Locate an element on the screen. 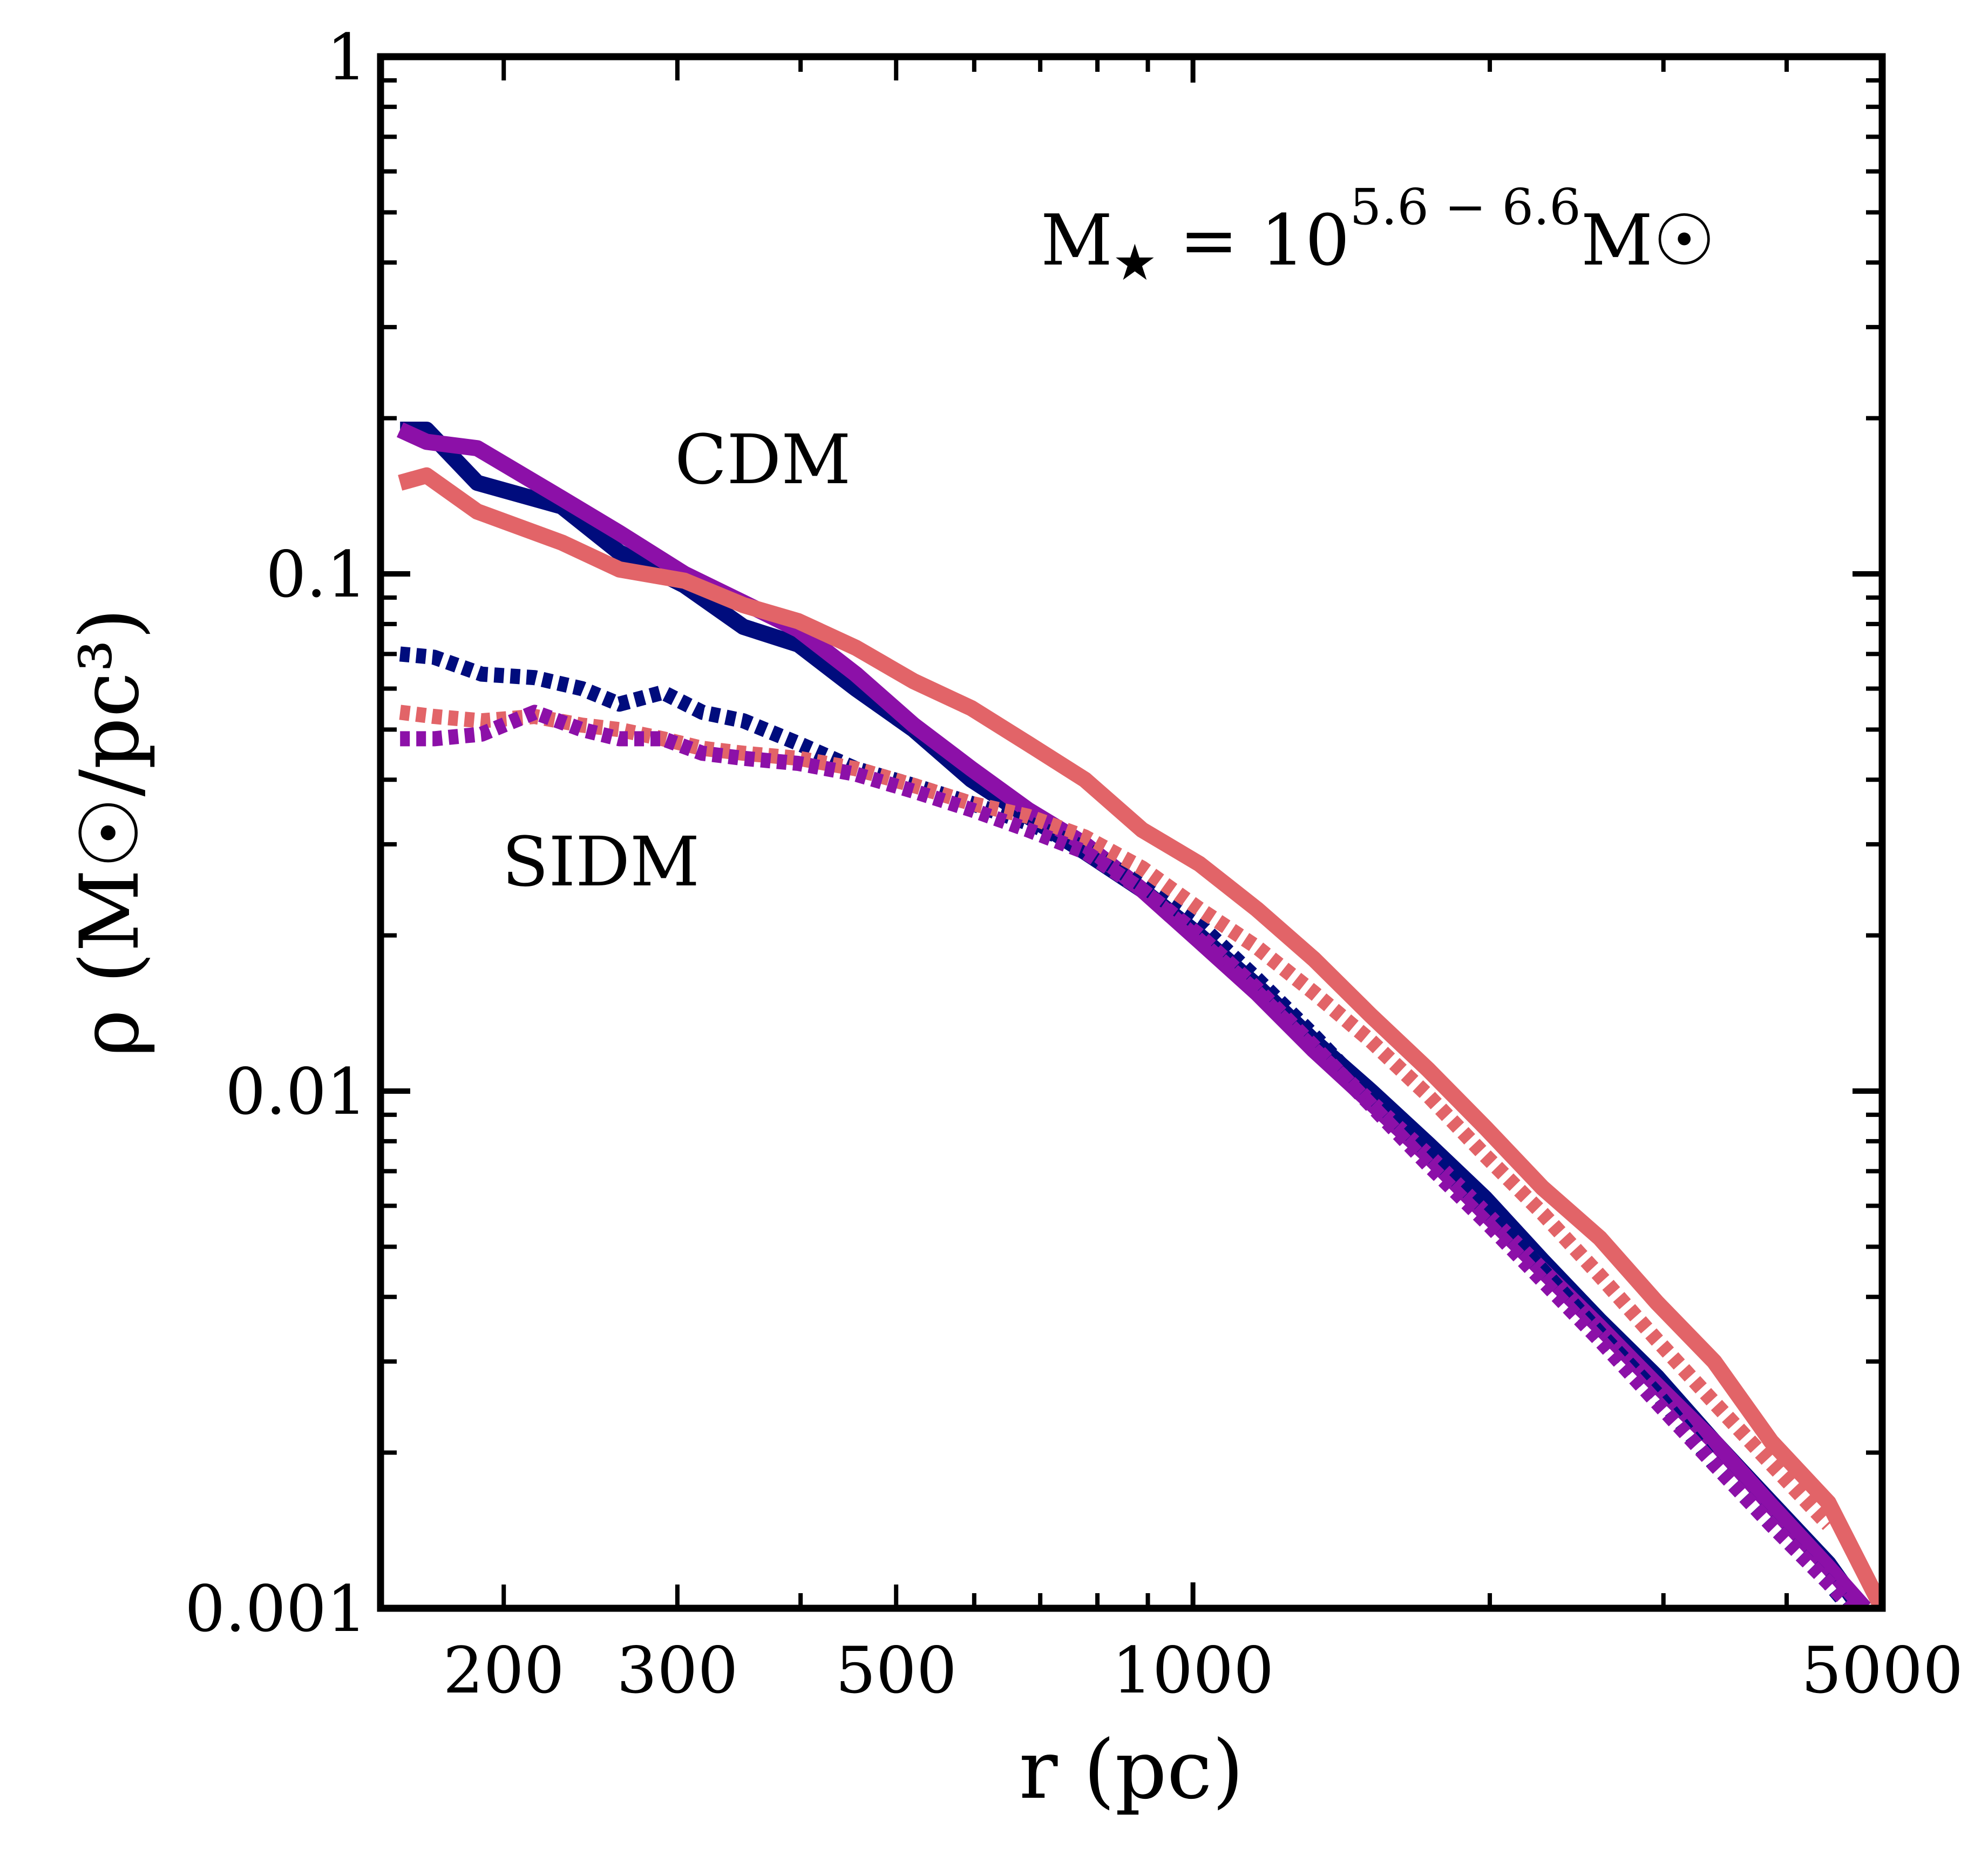 Image resolution: width=1988 pixels, height=1855 pixels. mstar-unit: M☉ is located at coordinates (1648, 240).